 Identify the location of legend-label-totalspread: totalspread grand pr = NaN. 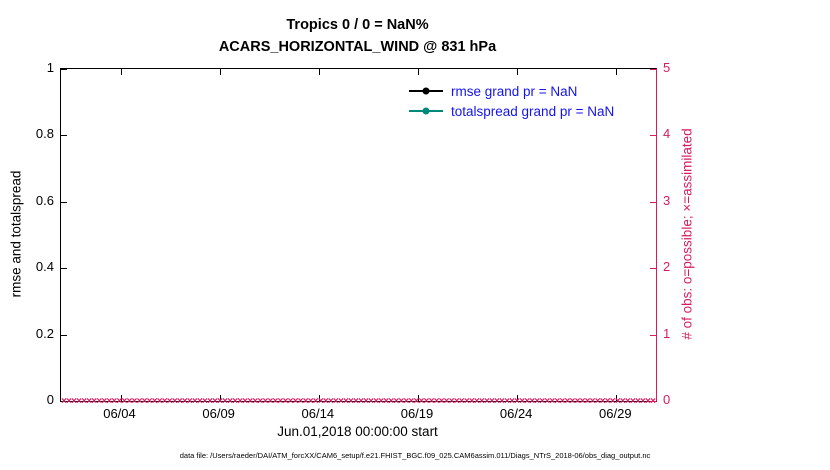
(533, 111).